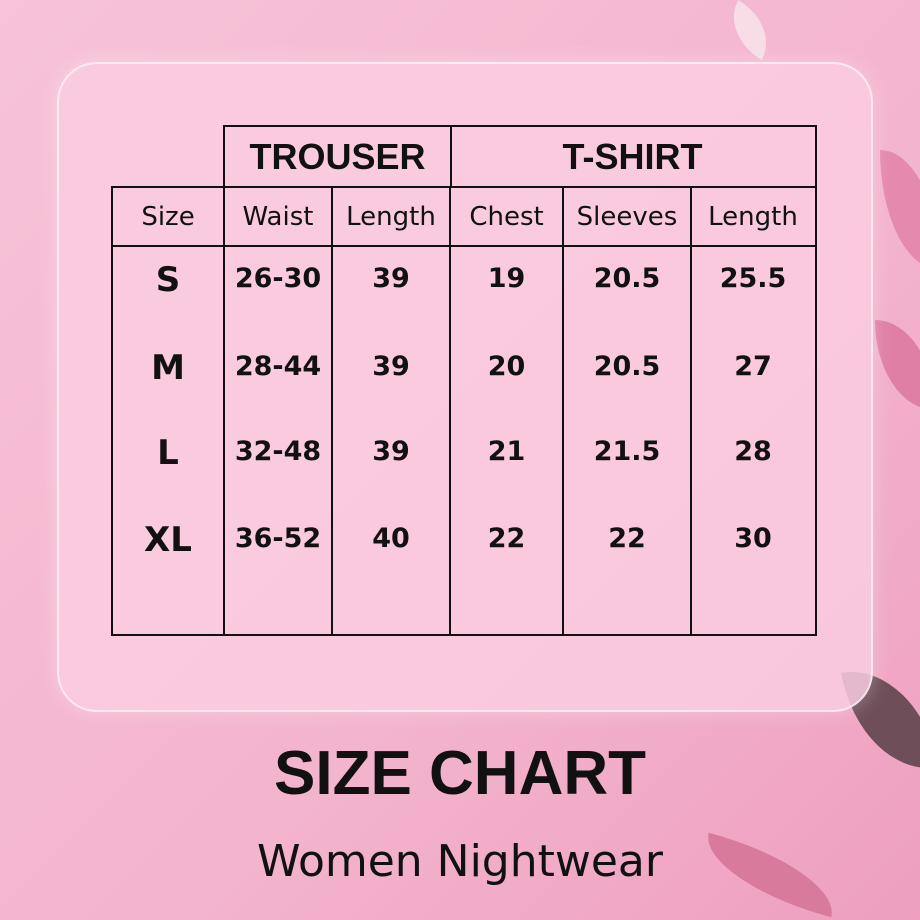 The height and width of the screenshot is (920, 920). Describe the element at coordinates (753, 451) in the screenshot. I see `table-cell: 28` at that location.